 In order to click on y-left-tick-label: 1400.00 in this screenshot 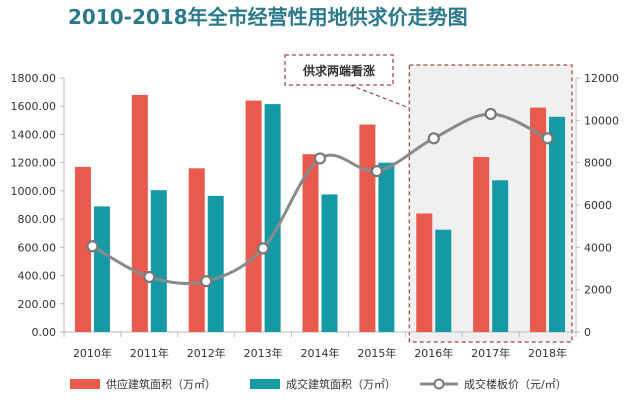, I will do `click(34, 134)`.